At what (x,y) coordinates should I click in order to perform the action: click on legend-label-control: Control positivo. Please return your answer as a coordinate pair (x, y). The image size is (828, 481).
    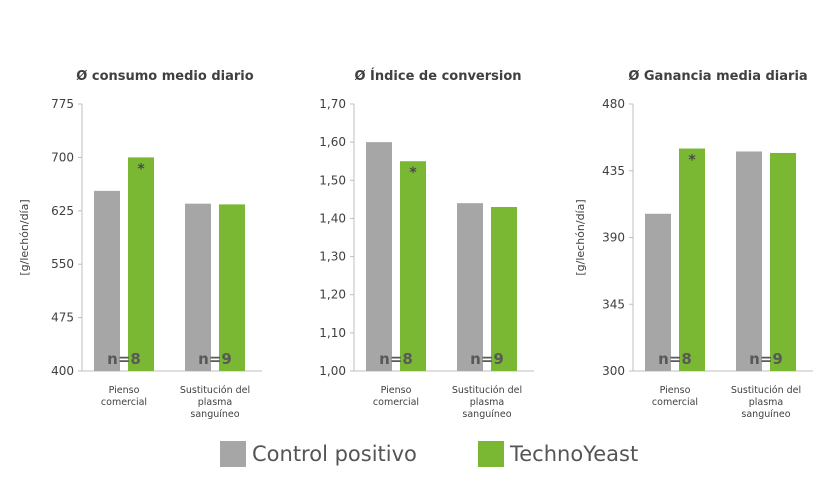
    Looking at the image, I should click on (334, 454).